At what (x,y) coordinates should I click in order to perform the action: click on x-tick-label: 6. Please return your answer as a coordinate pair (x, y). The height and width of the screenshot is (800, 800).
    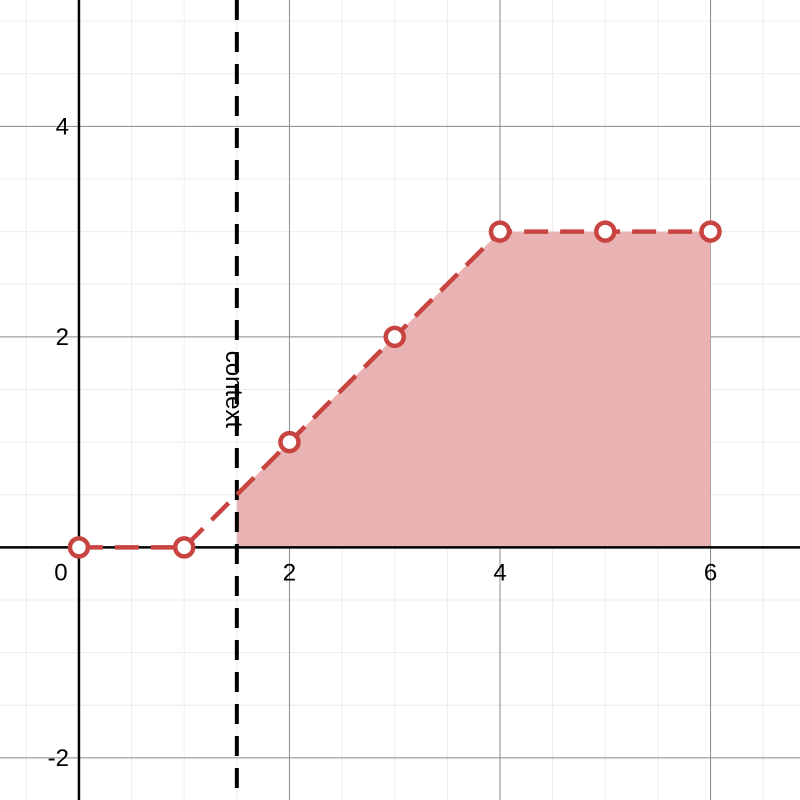
    Looking at the image, I should click on (710, 572).